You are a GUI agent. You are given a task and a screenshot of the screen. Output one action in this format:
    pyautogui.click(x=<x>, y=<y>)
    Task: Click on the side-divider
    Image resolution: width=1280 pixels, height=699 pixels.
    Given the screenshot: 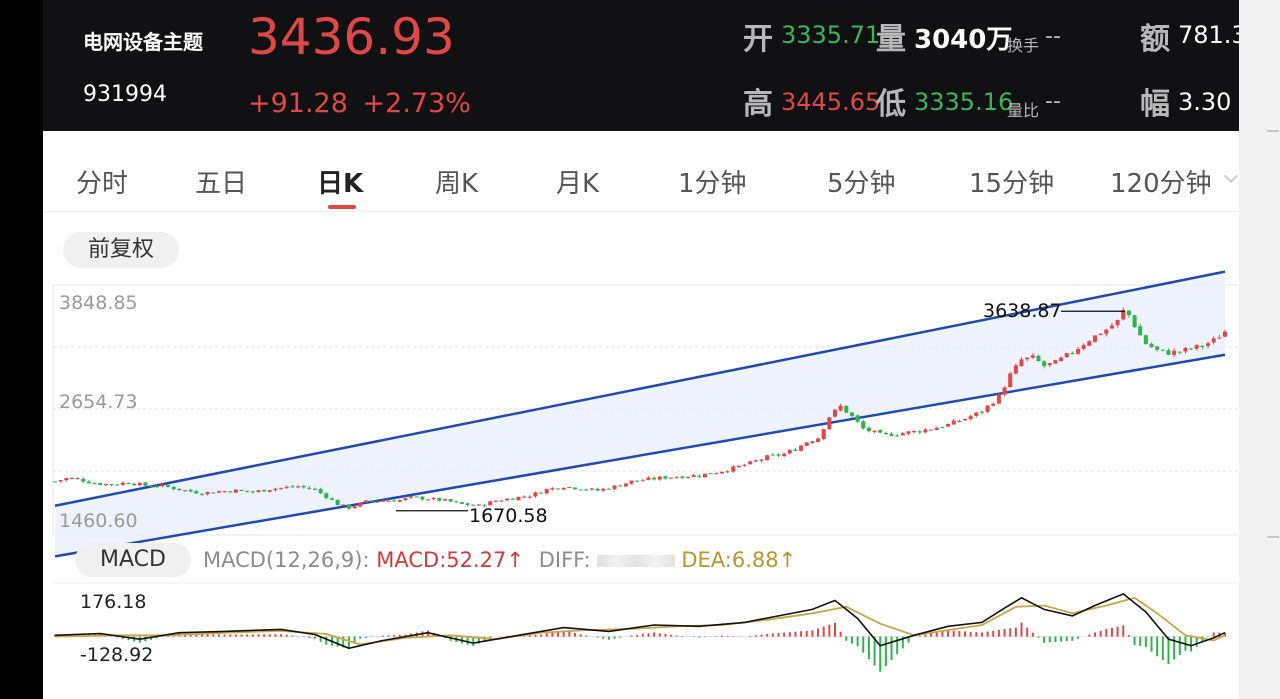 What is the action you would take?
    pyautogui.click(x=1273, y=131)
    